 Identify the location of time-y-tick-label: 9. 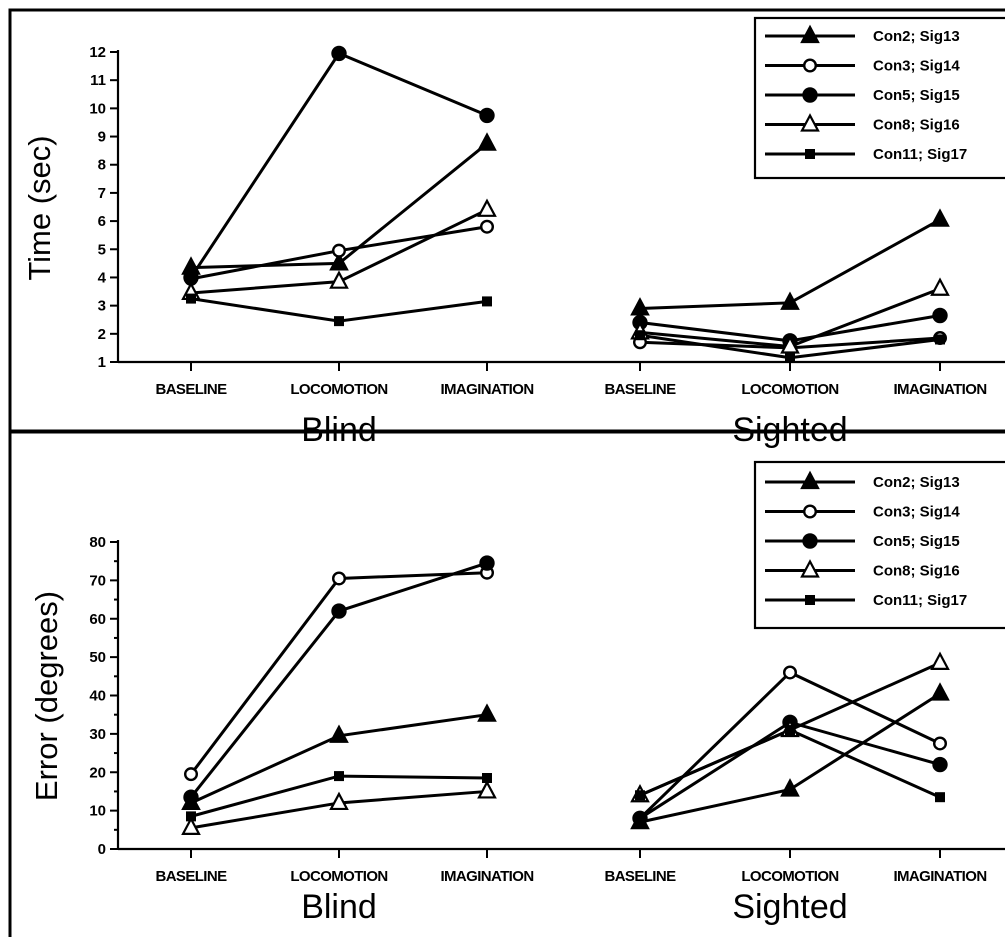
(102, 137).